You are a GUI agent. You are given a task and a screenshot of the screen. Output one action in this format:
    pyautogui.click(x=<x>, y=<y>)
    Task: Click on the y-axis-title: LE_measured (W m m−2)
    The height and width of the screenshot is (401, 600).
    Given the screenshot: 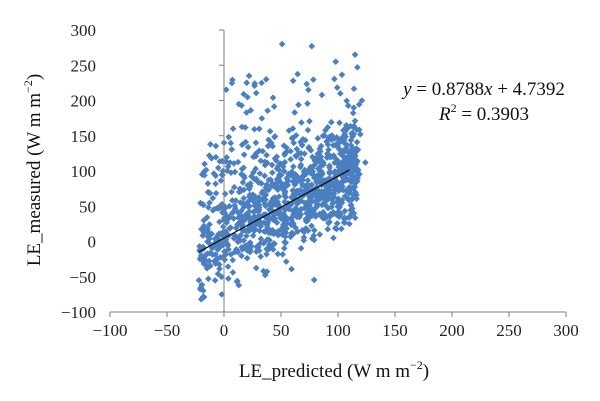 What is the action you would take?
    pyautogui.click(x=33, y=170)
    